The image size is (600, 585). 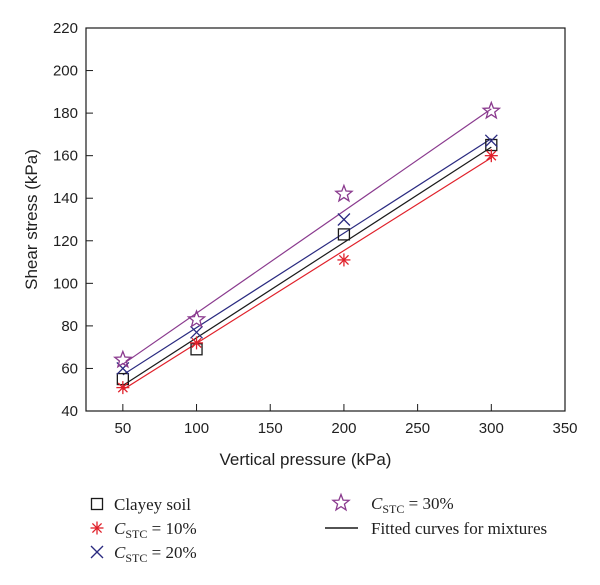 What do you see at coordinates (65, 241) in the screenshot?
I see `y-tick-label: 120` at bounding box center [65, 241].